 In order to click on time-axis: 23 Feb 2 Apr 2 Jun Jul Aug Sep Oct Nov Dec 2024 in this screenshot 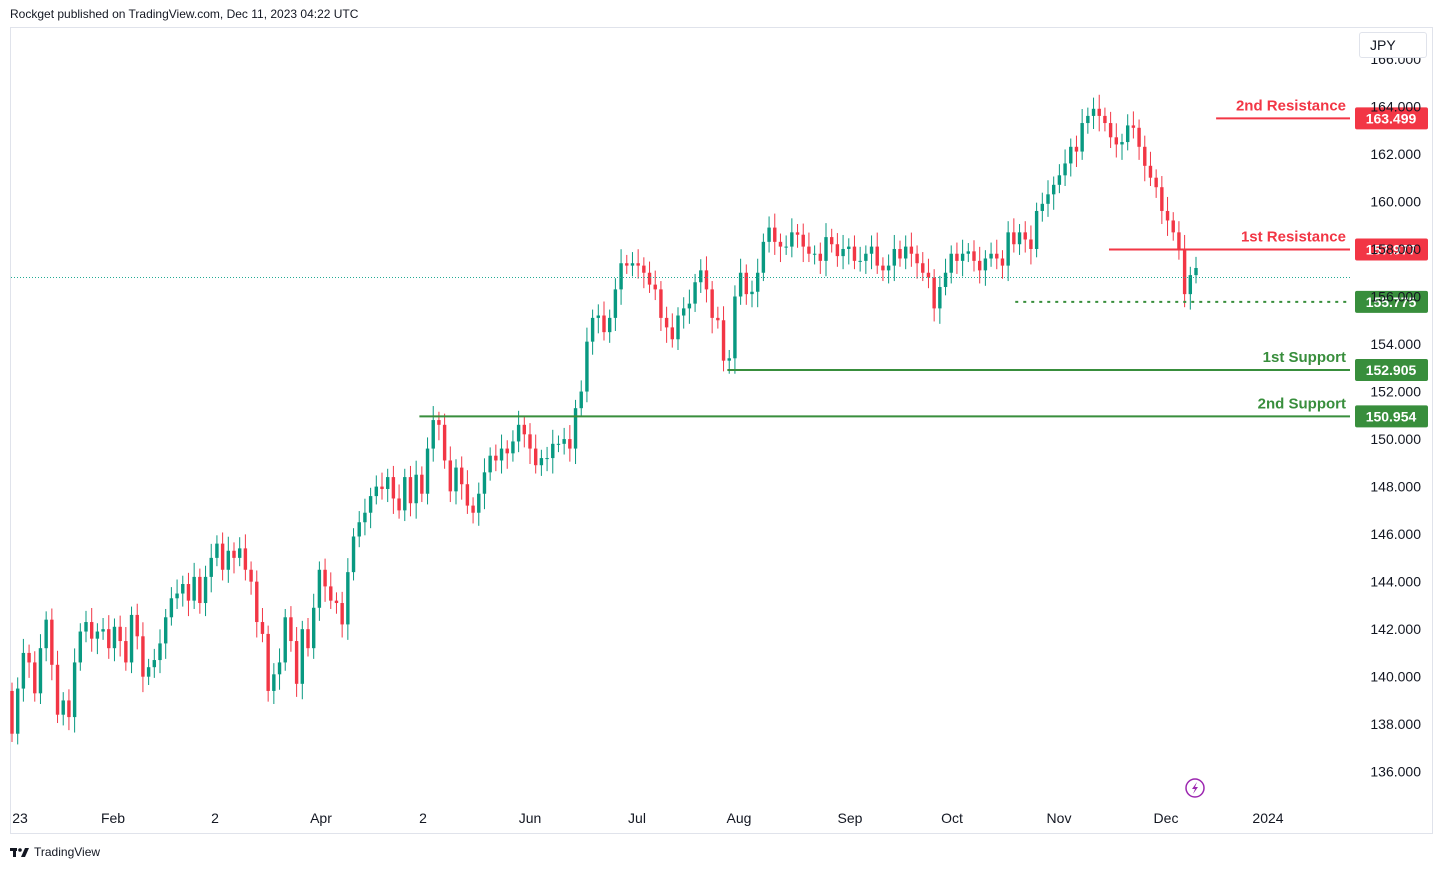, I will do `click(648, 818)`.